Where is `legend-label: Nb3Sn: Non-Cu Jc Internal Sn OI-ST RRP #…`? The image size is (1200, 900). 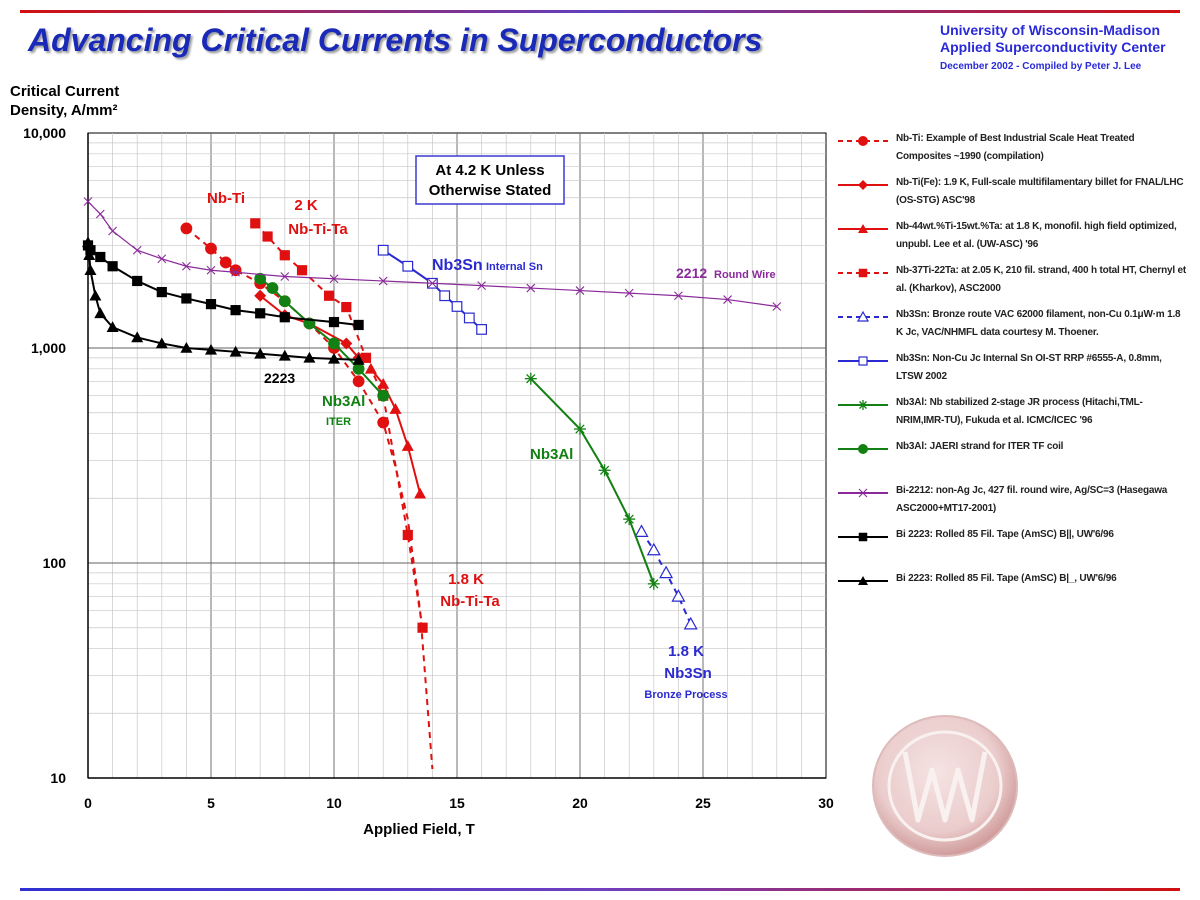 legend-label: Nb3Sn: Non-Cu Jc Internal Sn OI-ST RRP #… is located at coordinates (1029, 367).